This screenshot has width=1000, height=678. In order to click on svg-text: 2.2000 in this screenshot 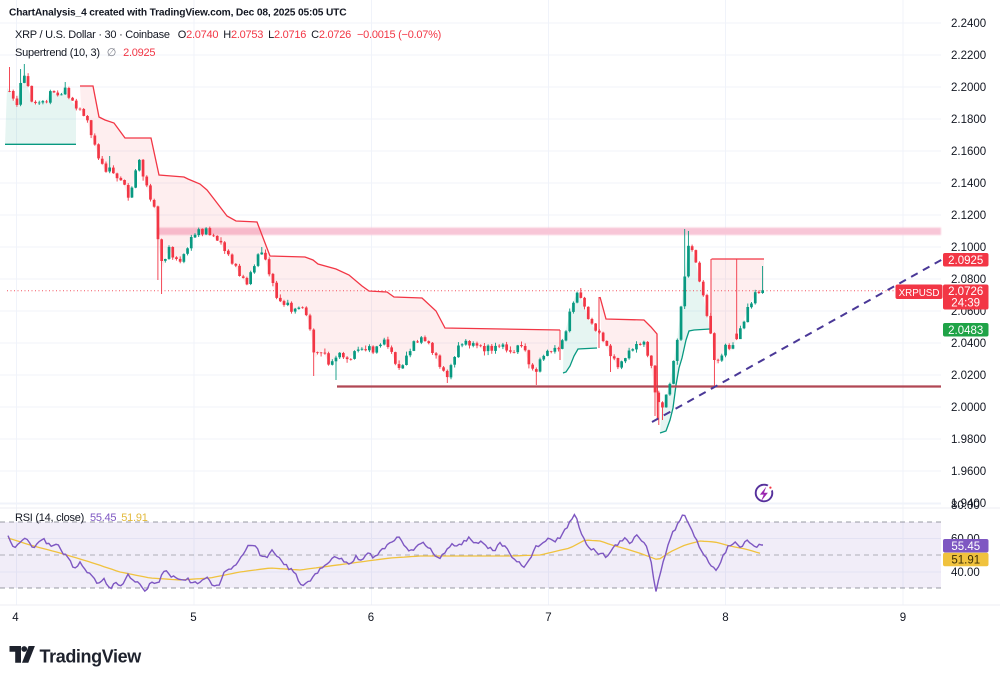, I will do `click(968, 88)`.